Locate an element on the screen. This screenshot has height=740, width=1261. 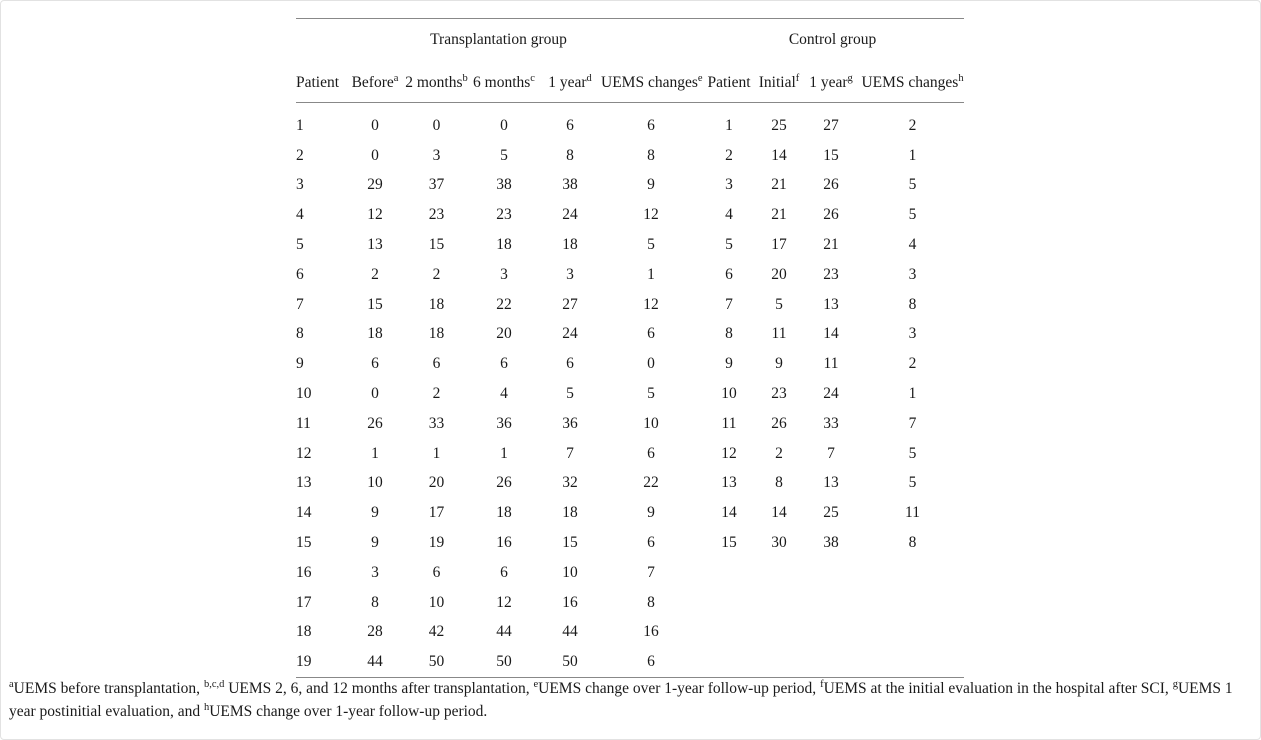
uems-value-cell: 15 is located at coordinates (570, 543).